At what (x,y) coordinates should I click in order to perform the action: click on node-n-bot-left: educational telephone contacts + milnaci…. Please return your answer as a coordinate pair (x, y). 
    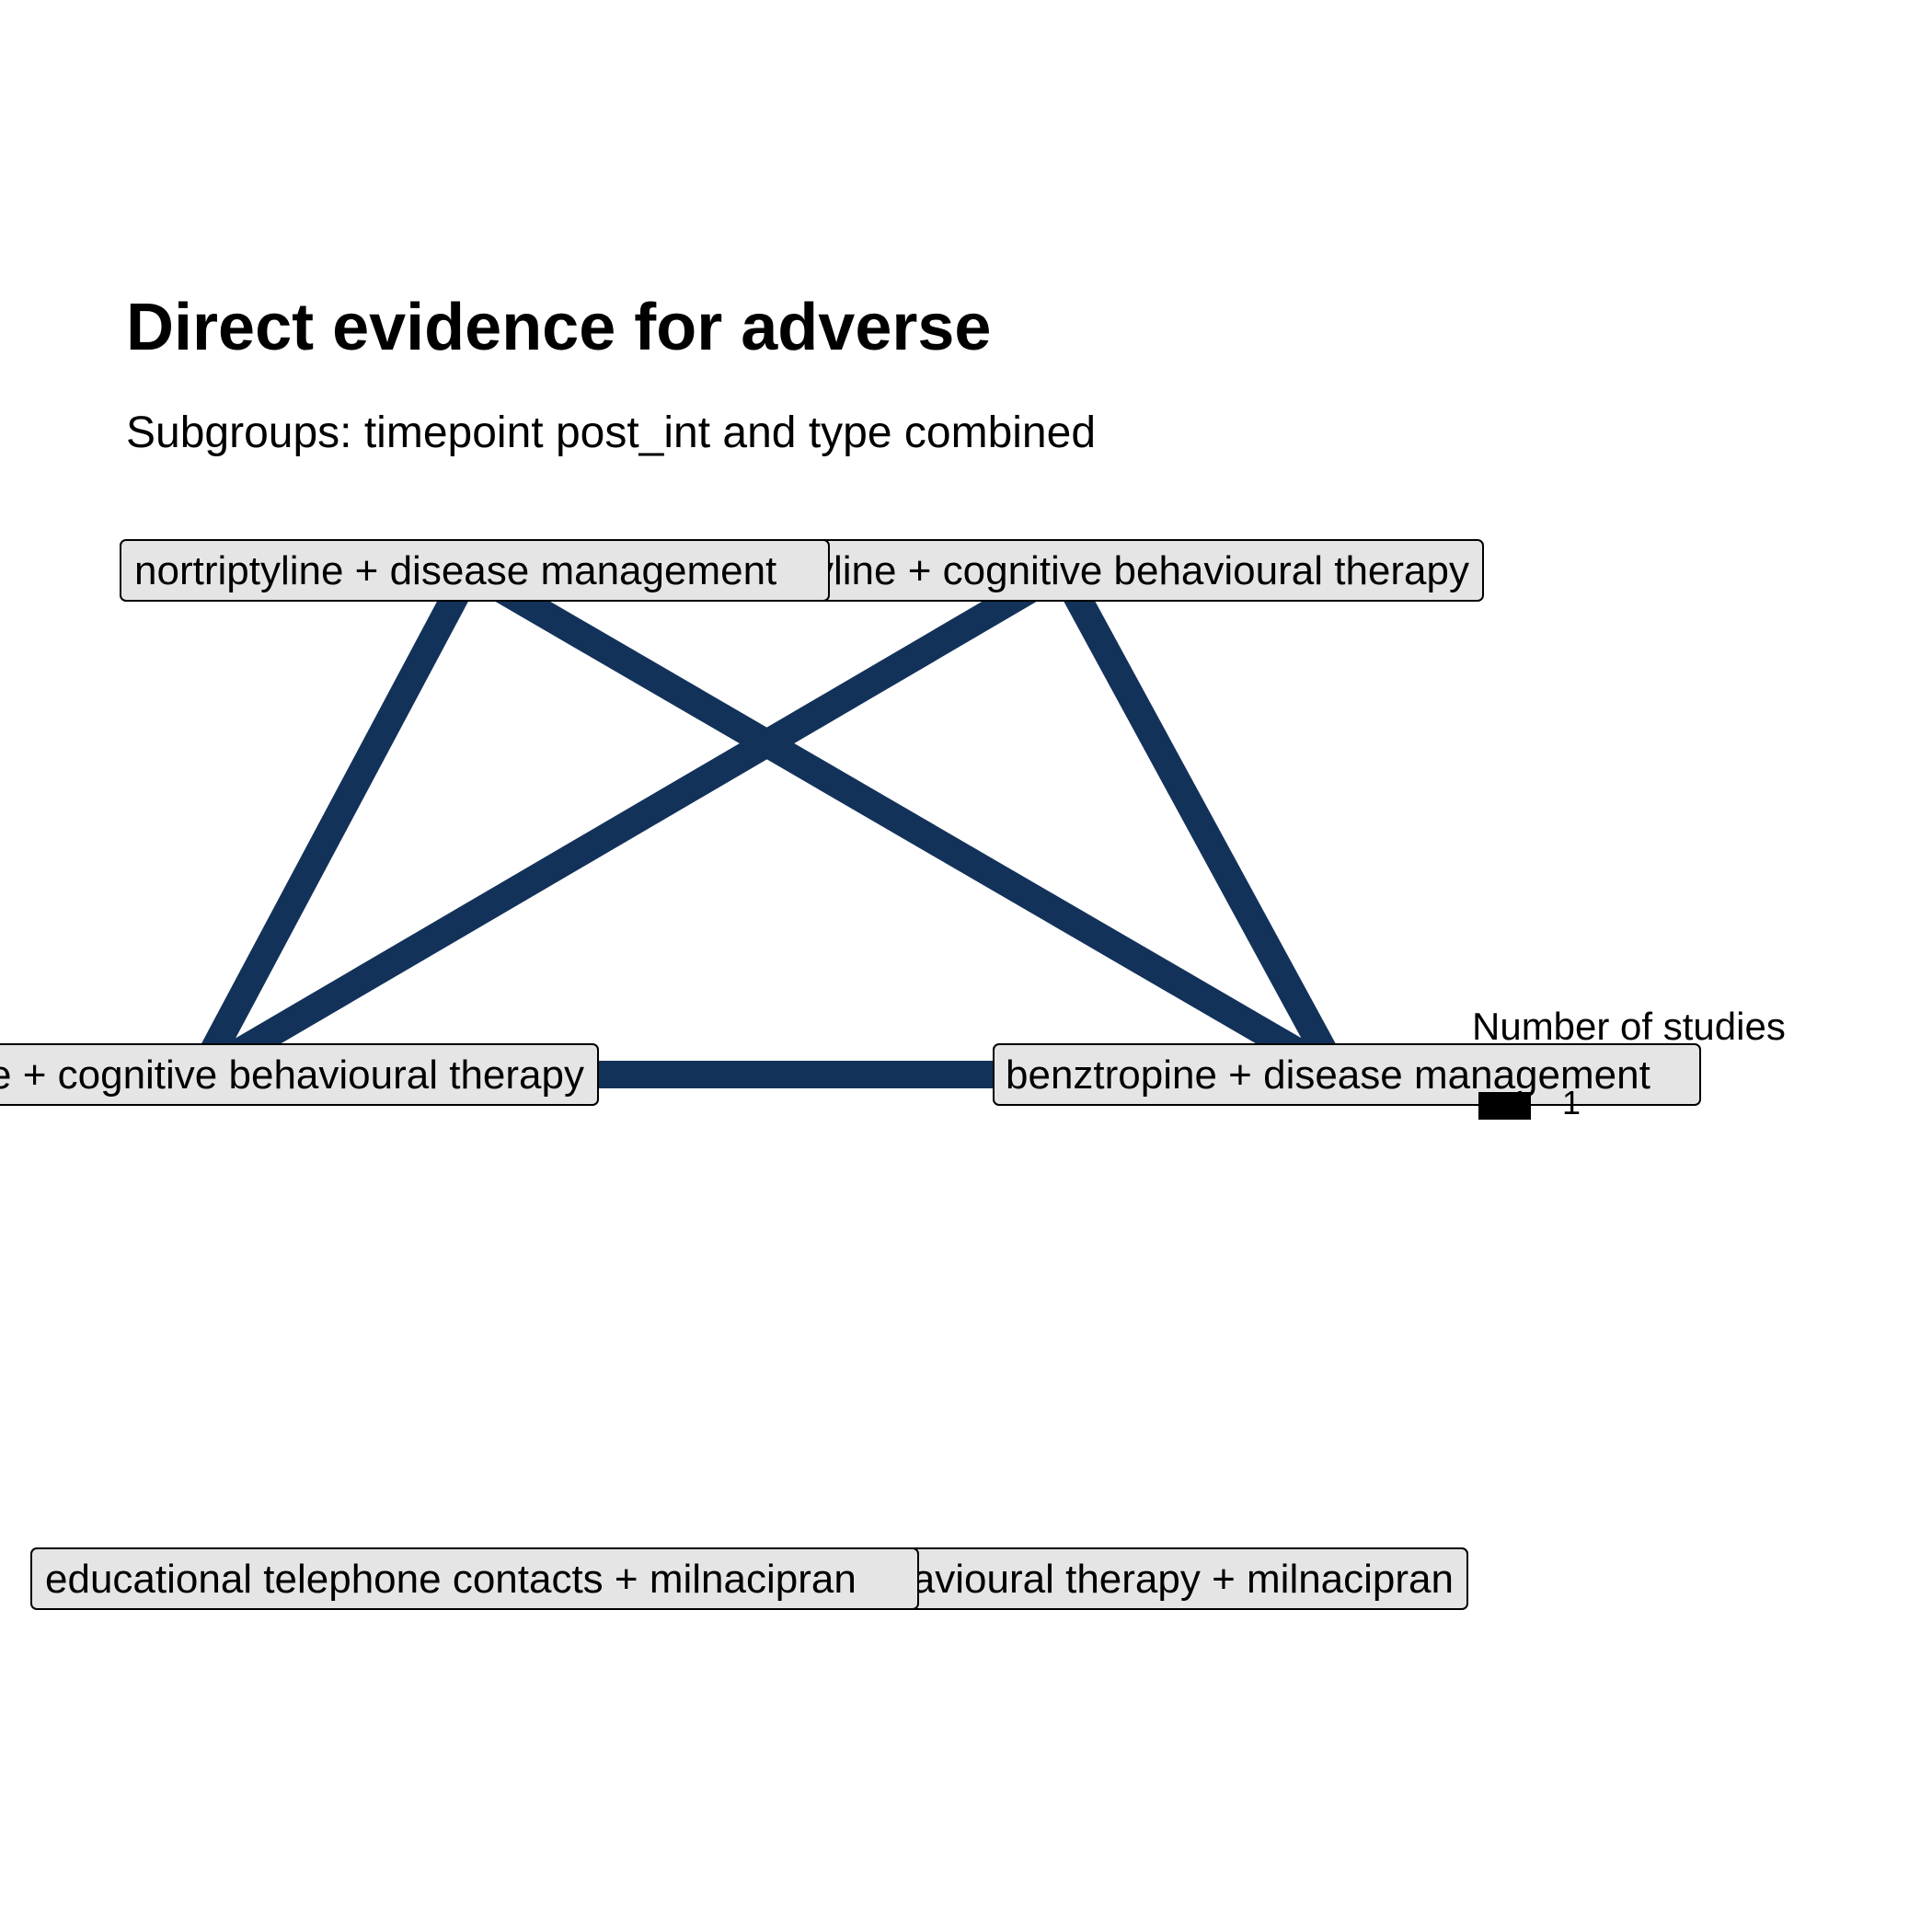
    Looking at the image, I should click on (474, 1578).